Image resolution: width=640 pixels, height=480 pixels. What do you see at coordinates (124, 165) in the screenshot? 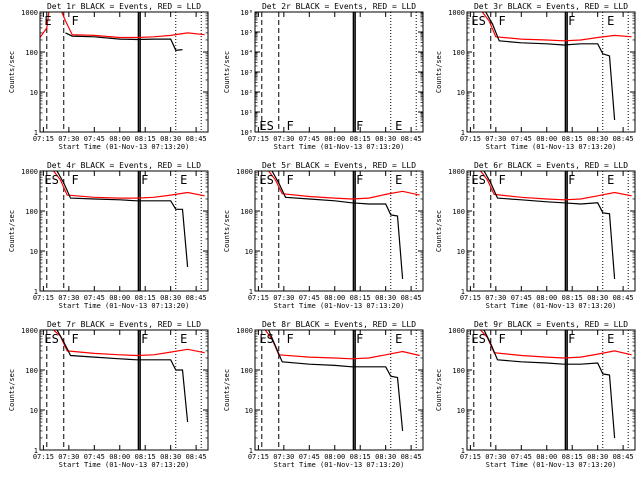
I see `panel-title: Det 4r BLACK = Events, RED = LLD` at bounding box center [124, 165].